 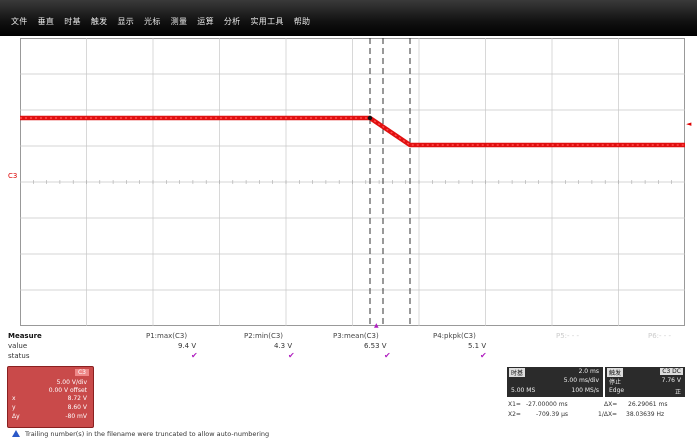 What do you see at coordinates (608, 414) in the screenshot?
I see `cursor-inv-label: 1/ΔX=` at bounding box center [608, 414].